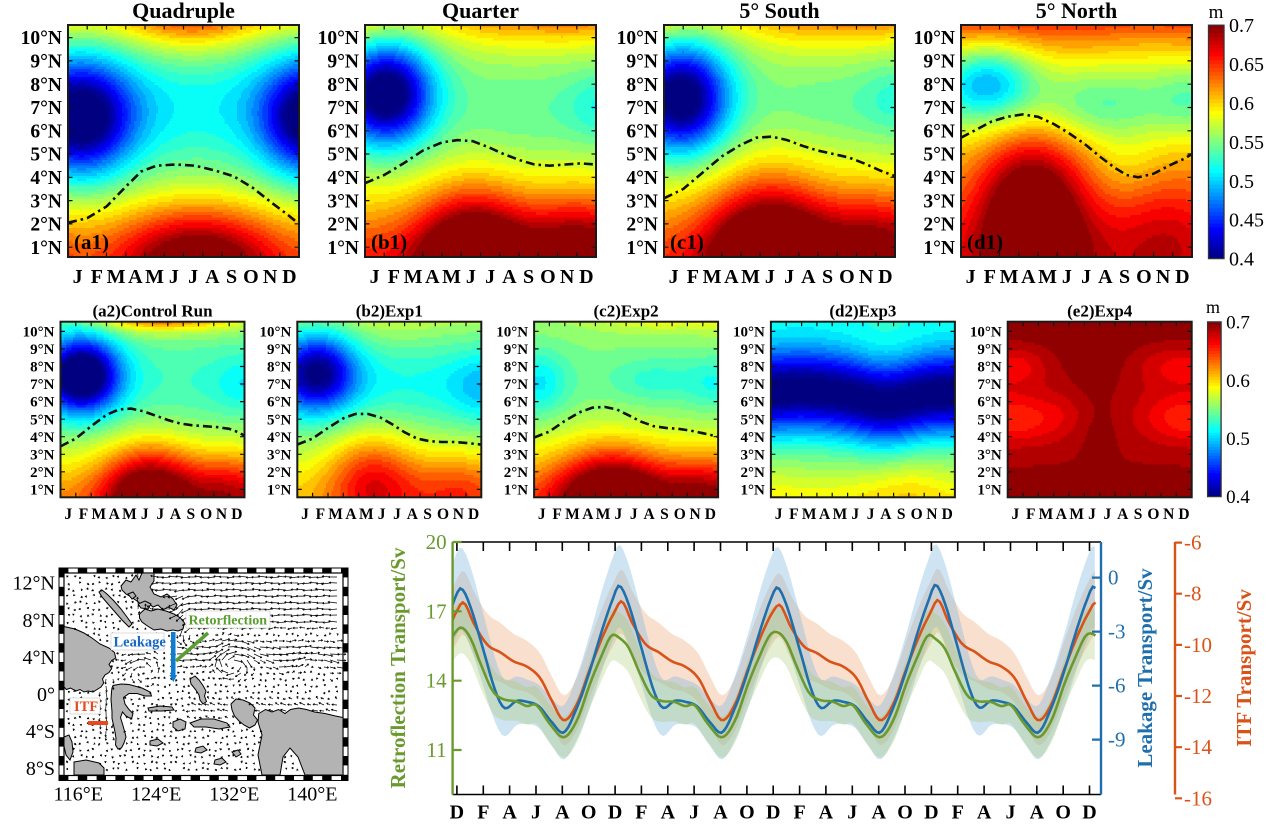 The image size is (1269, 830). Describe the element at coordinates (77, 795) in the screenshot. I see `svg-text: 116°E` at that location.